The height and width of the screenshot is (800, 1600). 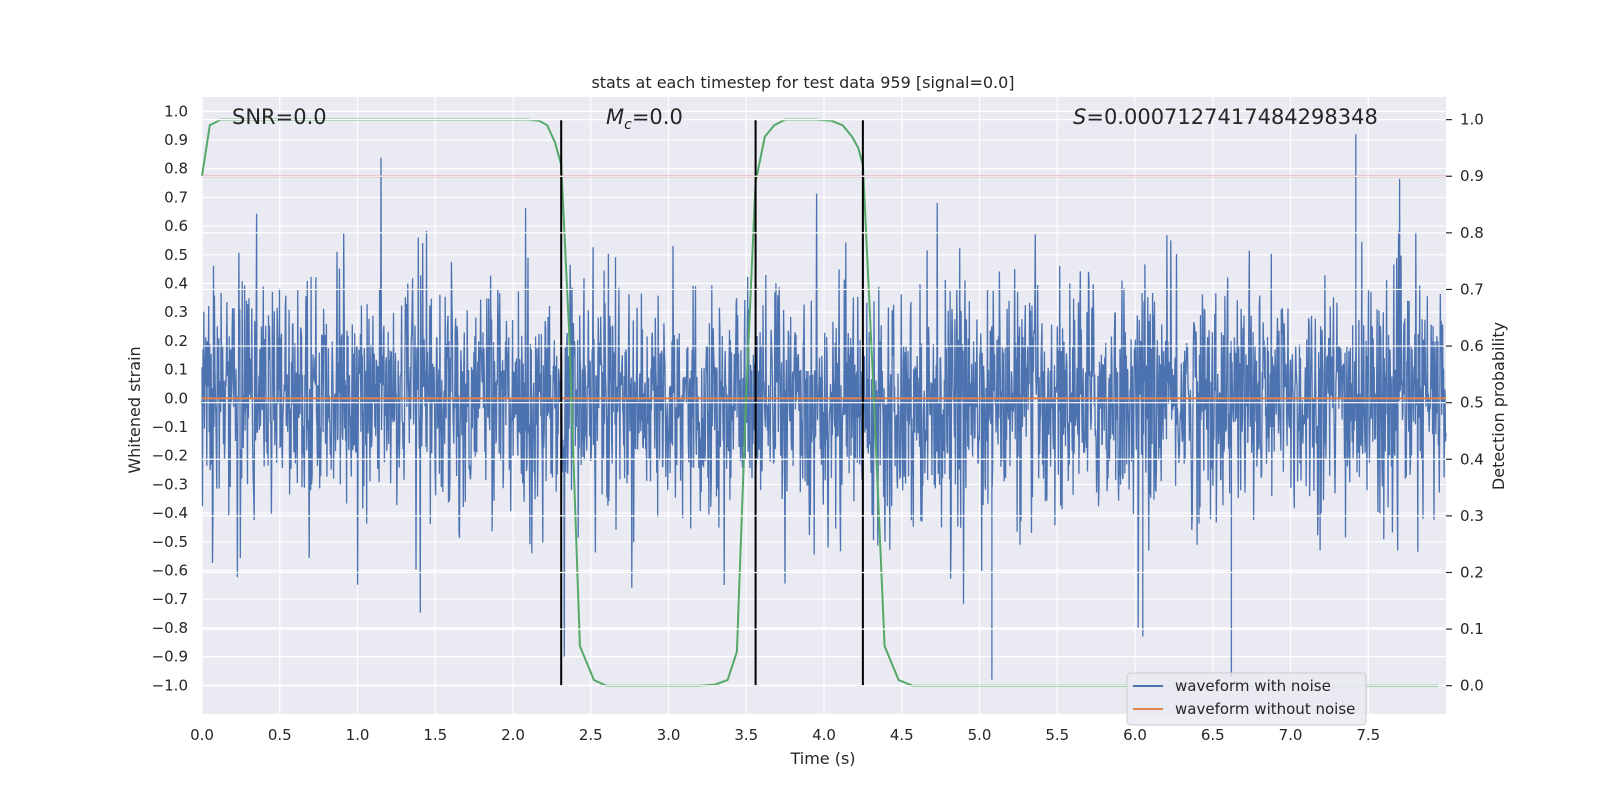 I want to click on y-axis-label: Whitened strain, so click(x=134, y=409).